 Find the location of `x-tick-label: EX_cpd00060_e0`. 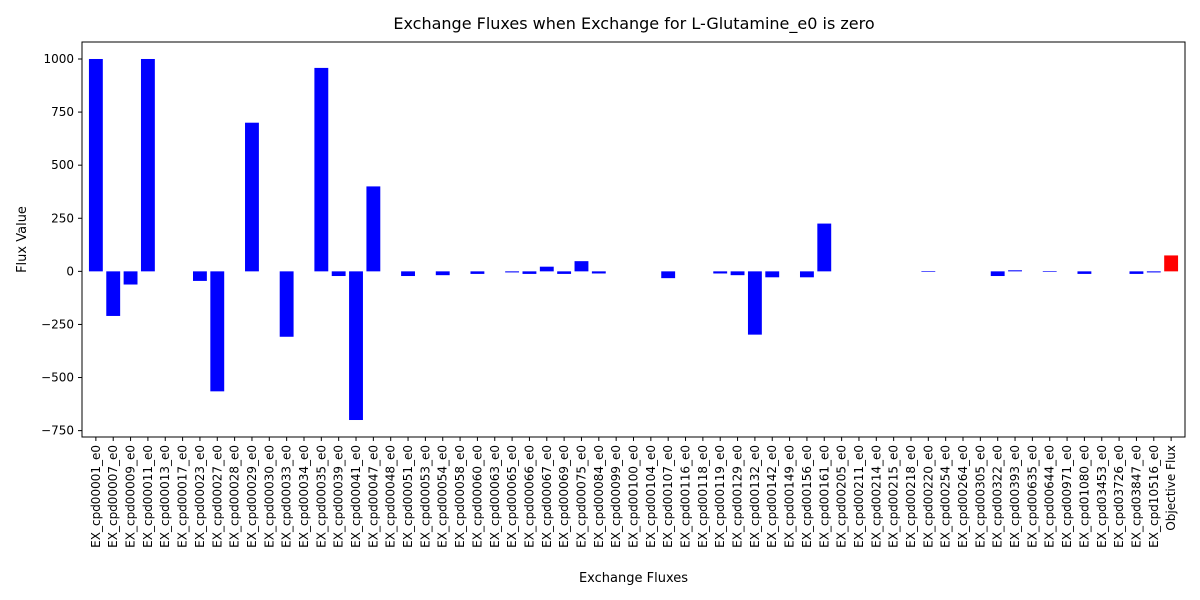

x-tick-label: EX_cpd00060_e0 is located at coordinates (477, 496).